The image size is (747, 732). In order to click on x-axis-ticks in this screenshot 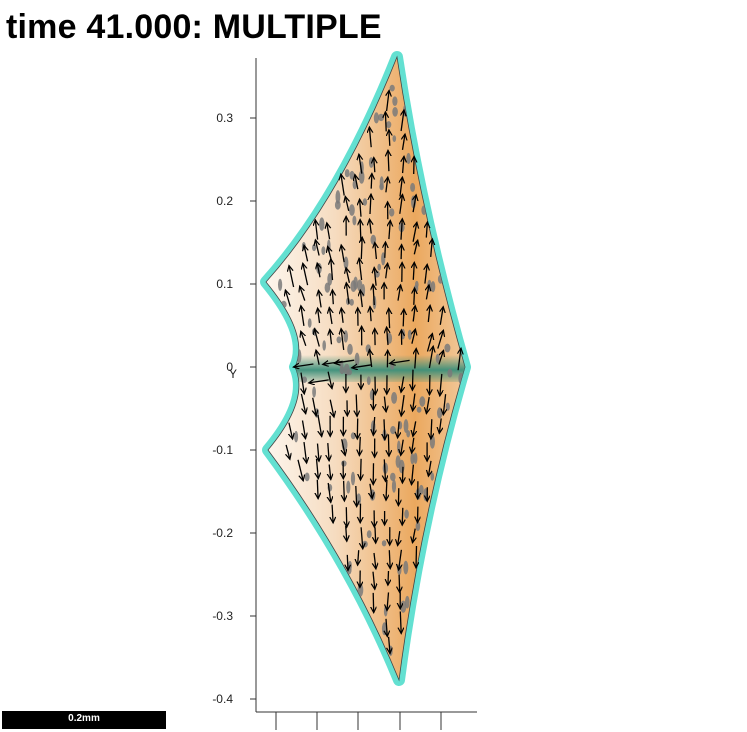, I will do `click(358, 721)`.